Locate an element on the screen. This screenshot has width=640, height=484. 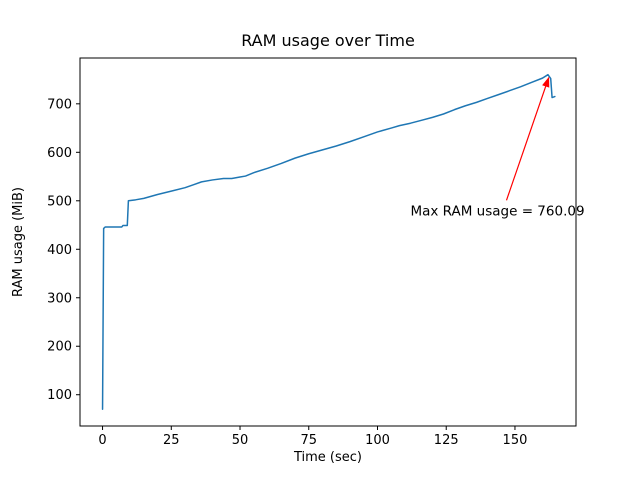
y-tick-label: 300 is located at coordinates (59, 298).